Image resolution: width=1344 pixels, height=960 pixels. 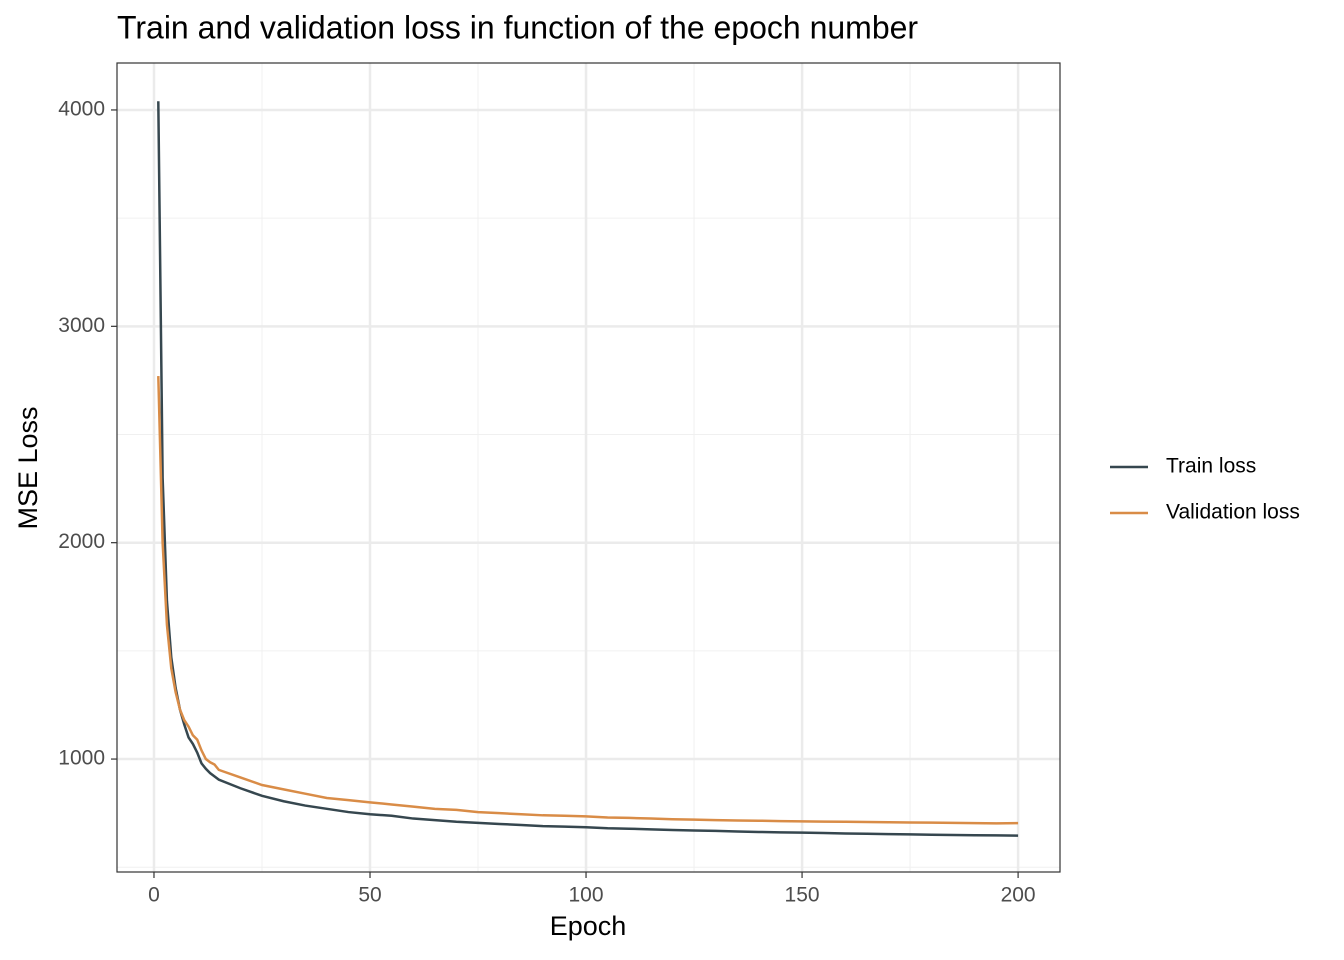 I want to click on legend-label: Train loss, so click(x=1211, y=466).